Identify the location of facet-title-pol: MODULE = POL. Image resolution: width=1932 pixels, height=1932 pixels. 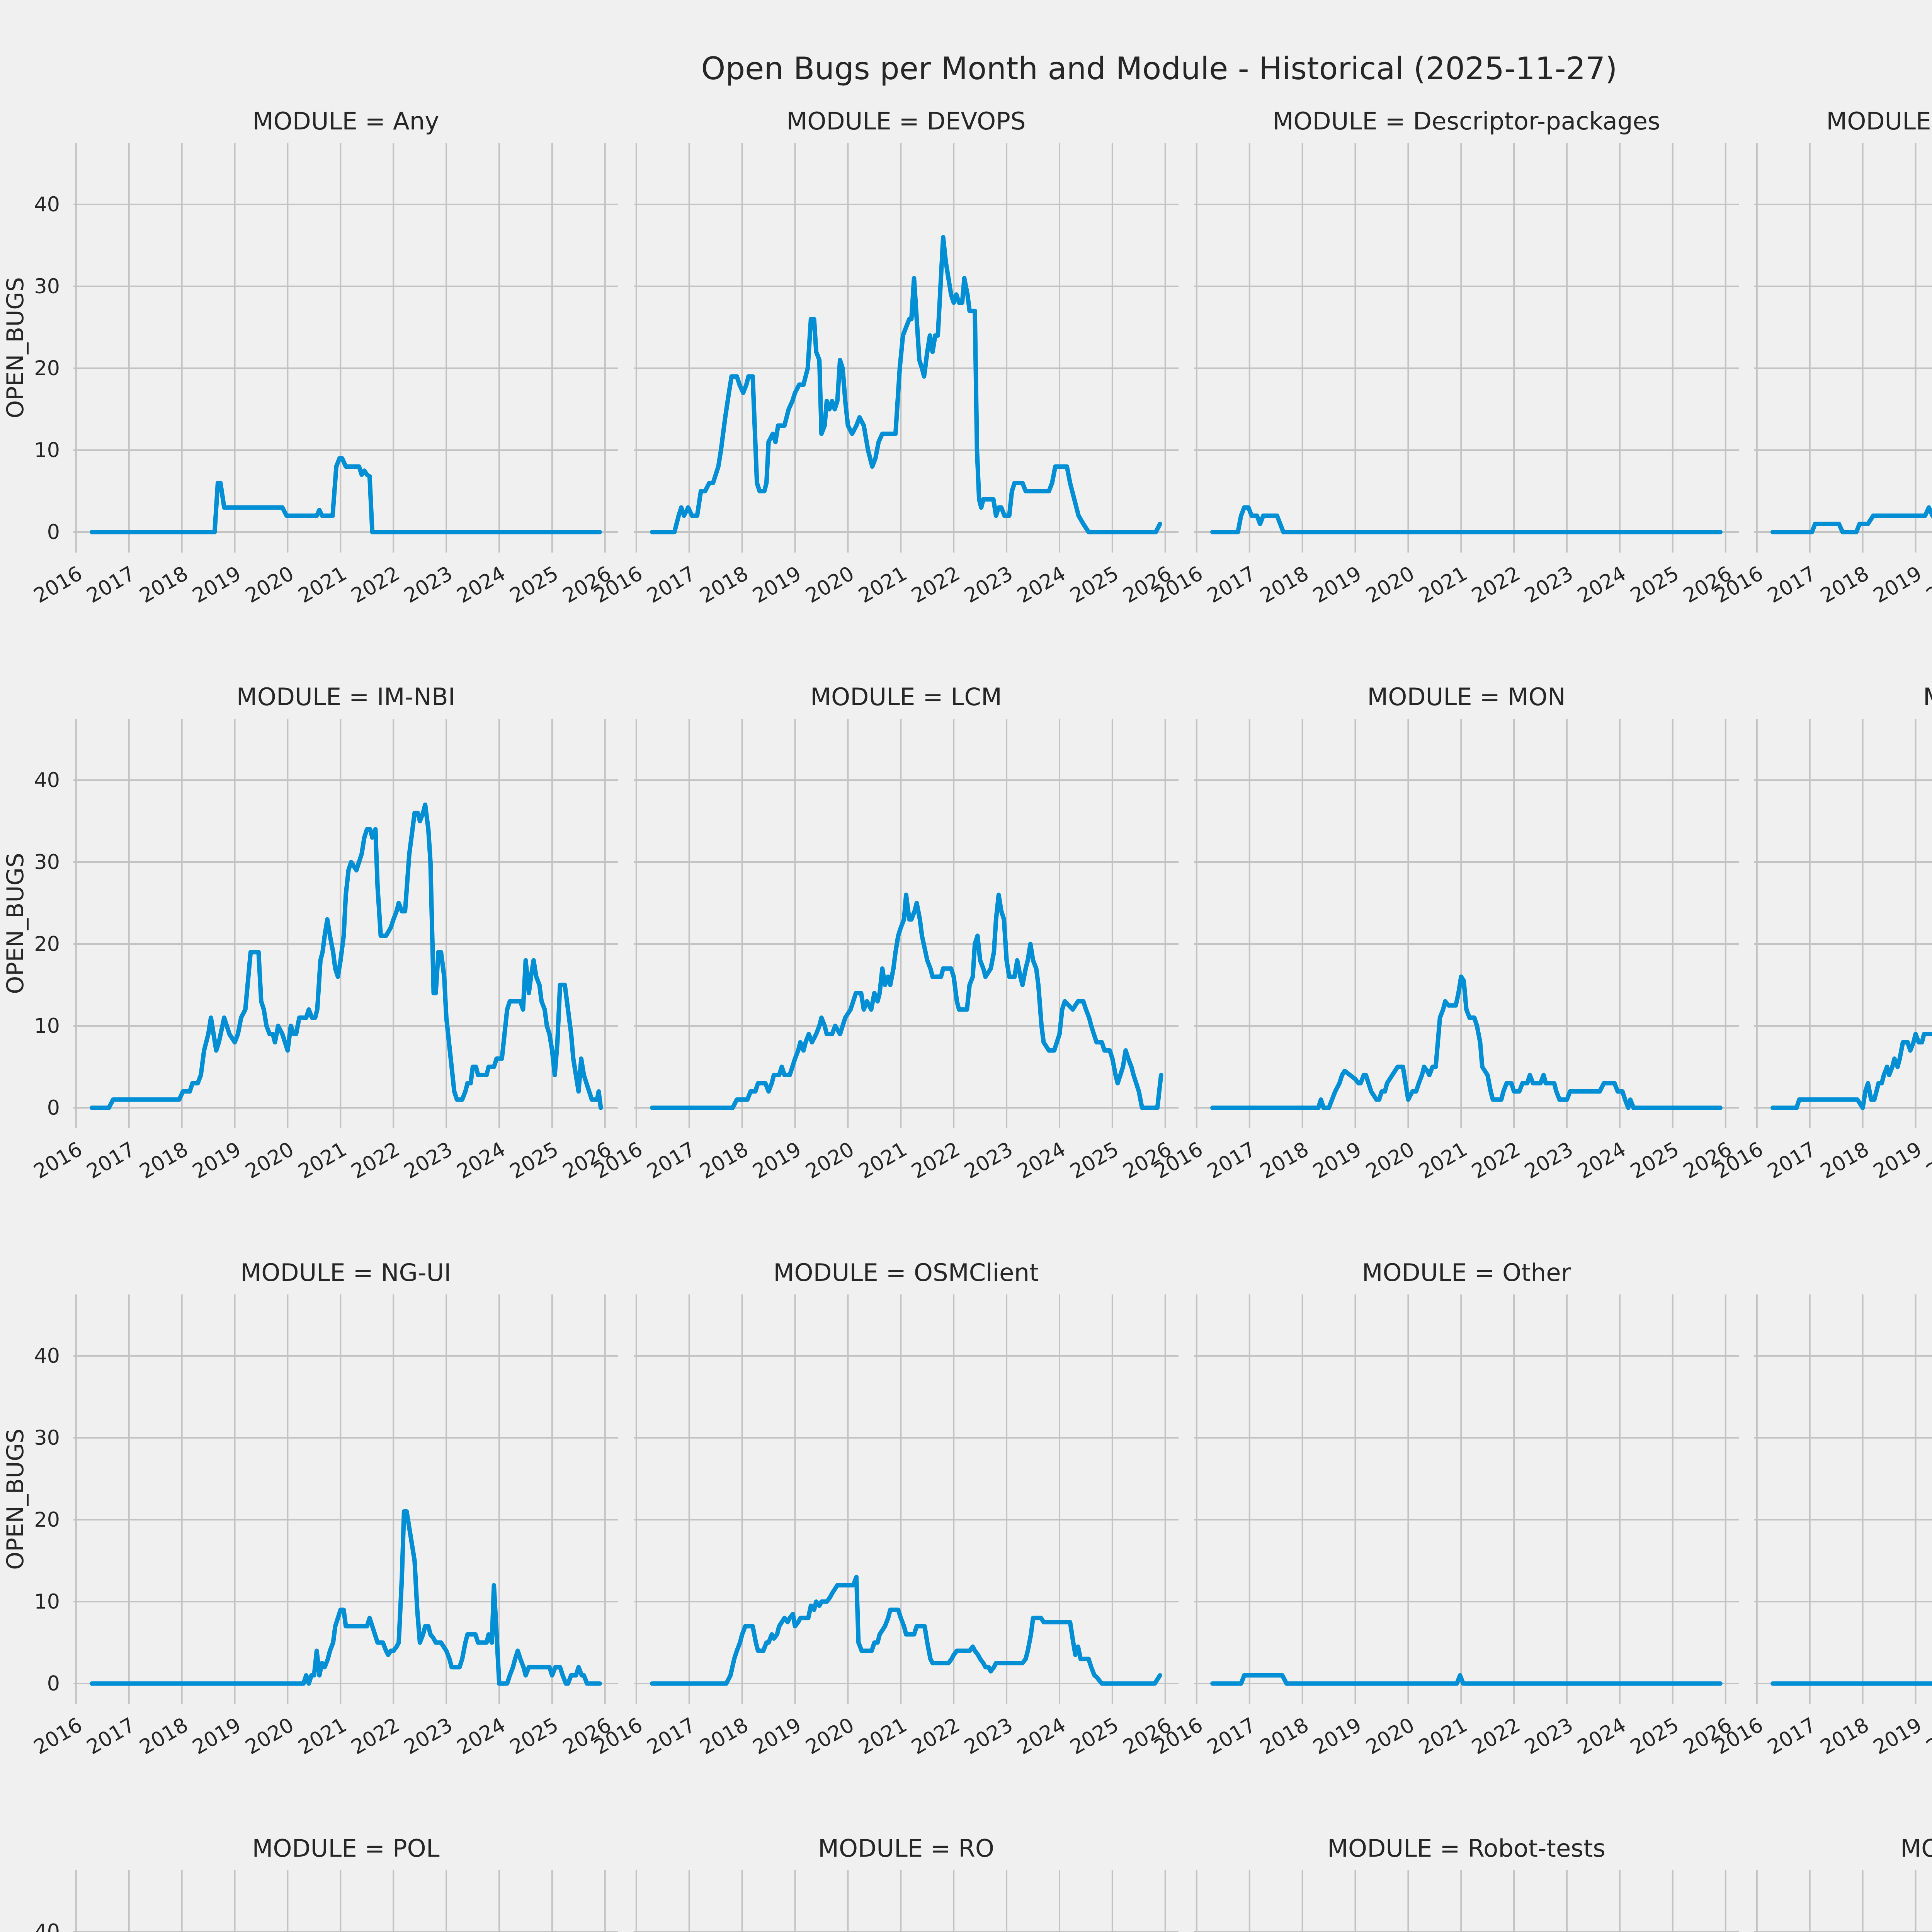
(346, 1848).